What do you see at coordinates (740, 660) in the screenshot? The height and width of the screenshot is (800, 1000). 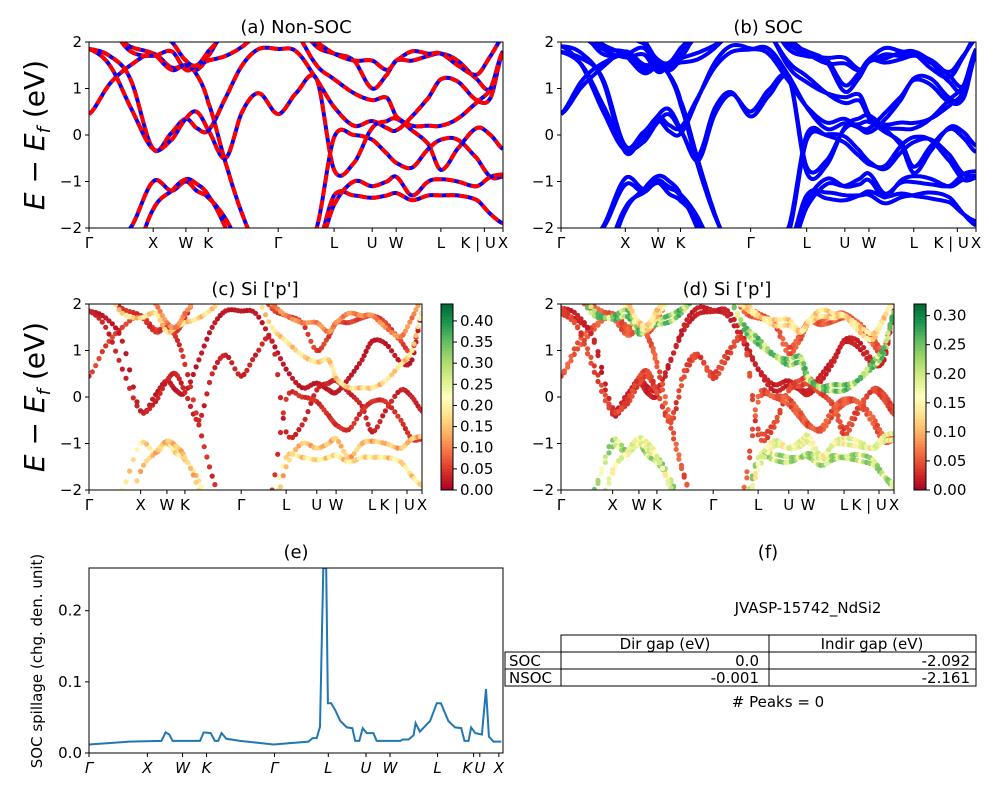 I see `gap-table` at bounding box center [740, 660].